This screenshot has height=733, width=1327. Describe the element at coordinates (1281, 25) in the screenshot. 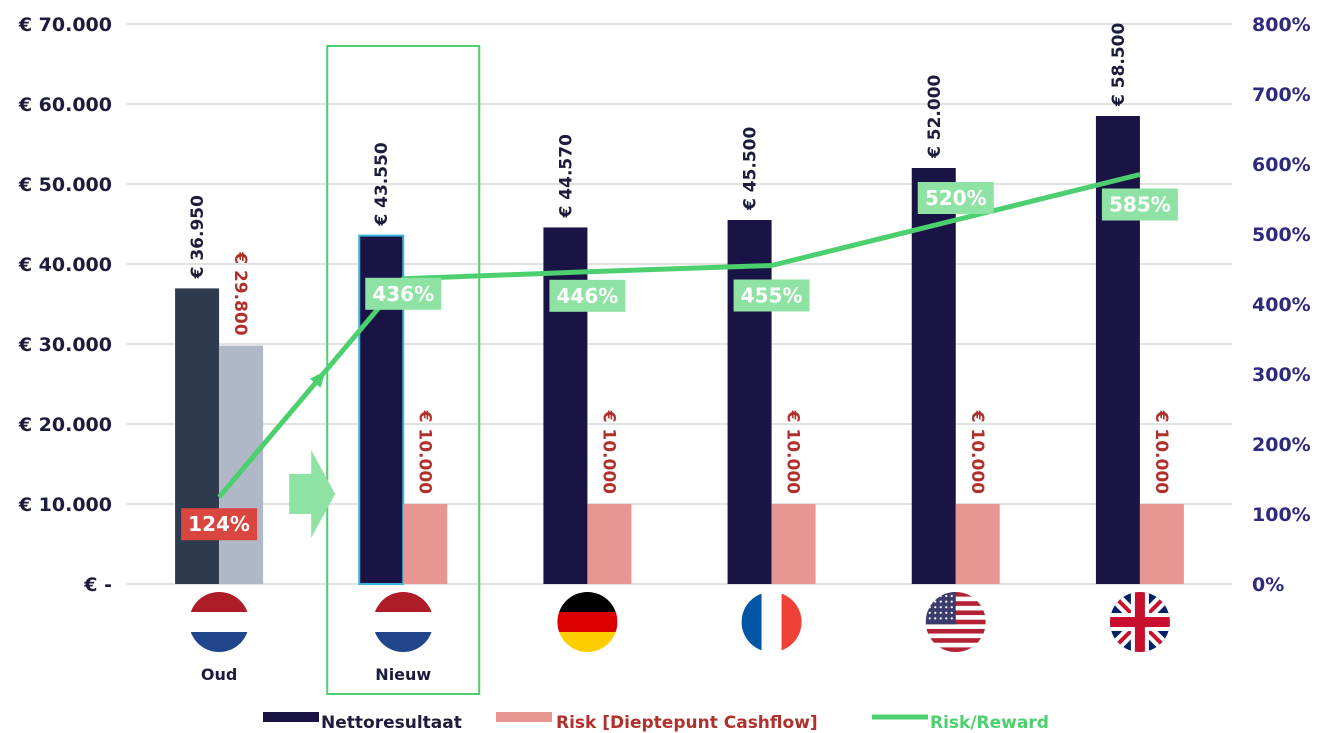

I see `y-right-tick-label: 800%` at that location.